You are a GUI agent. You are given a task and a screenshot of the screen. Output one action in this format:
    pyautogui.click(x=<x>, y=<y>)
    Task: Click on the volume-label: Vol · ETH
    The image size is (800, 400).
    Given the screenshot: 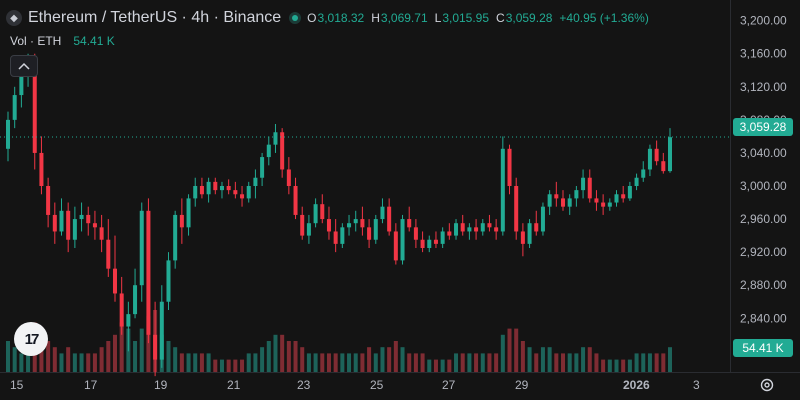 What is the action you would take?
    pyautogui.click(x=36, y=41)
    